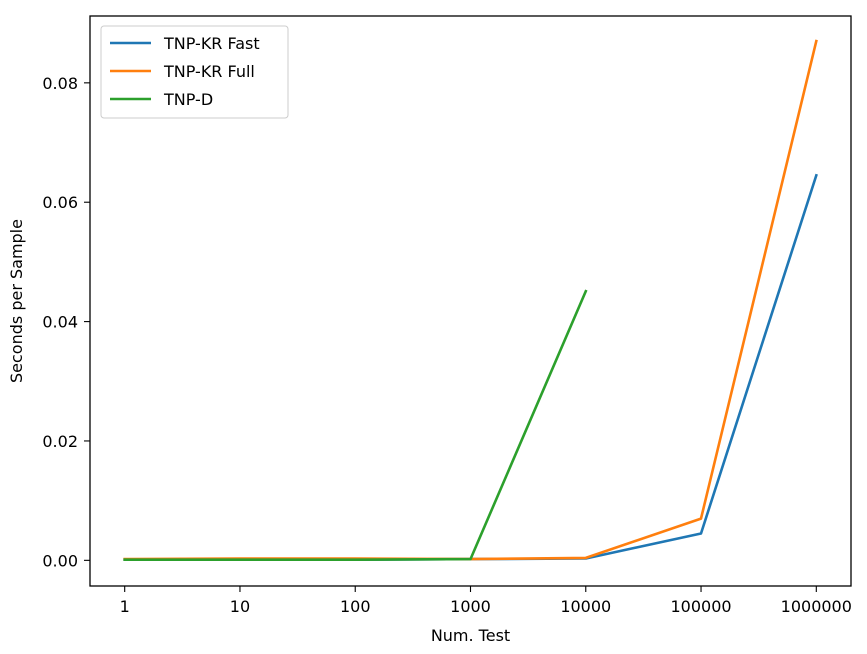 This screenshot has height=654, width=867. What do you see at coordinates (60, 322) in the screenshot?
I see `y-tick-label: 0.04` at bounding box center [60, 322].